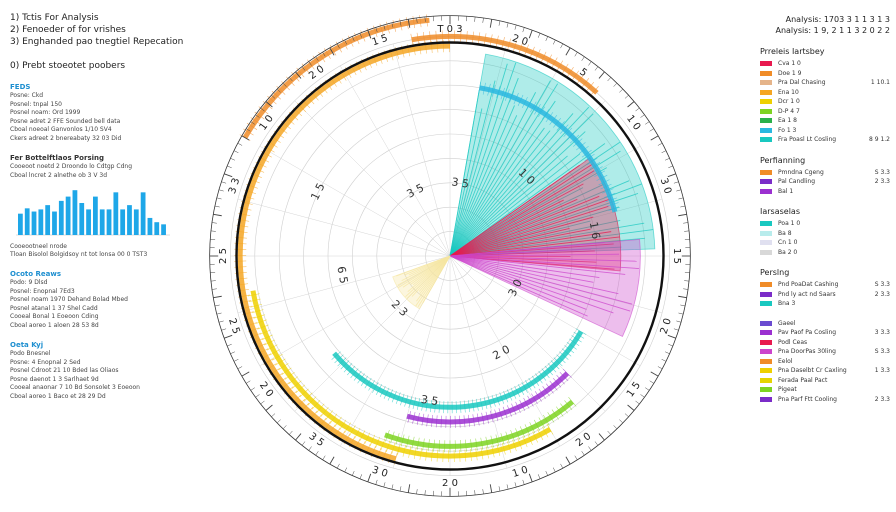 Image resolution: width=896 pixels, height=512 pixels. I want to click on wedge, so click(544, 287).